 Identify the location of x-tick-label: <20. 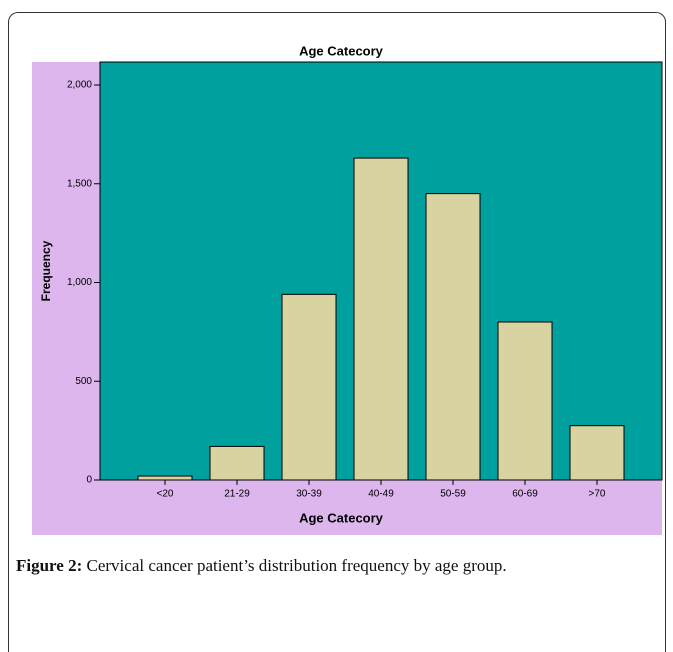
(165, 494).